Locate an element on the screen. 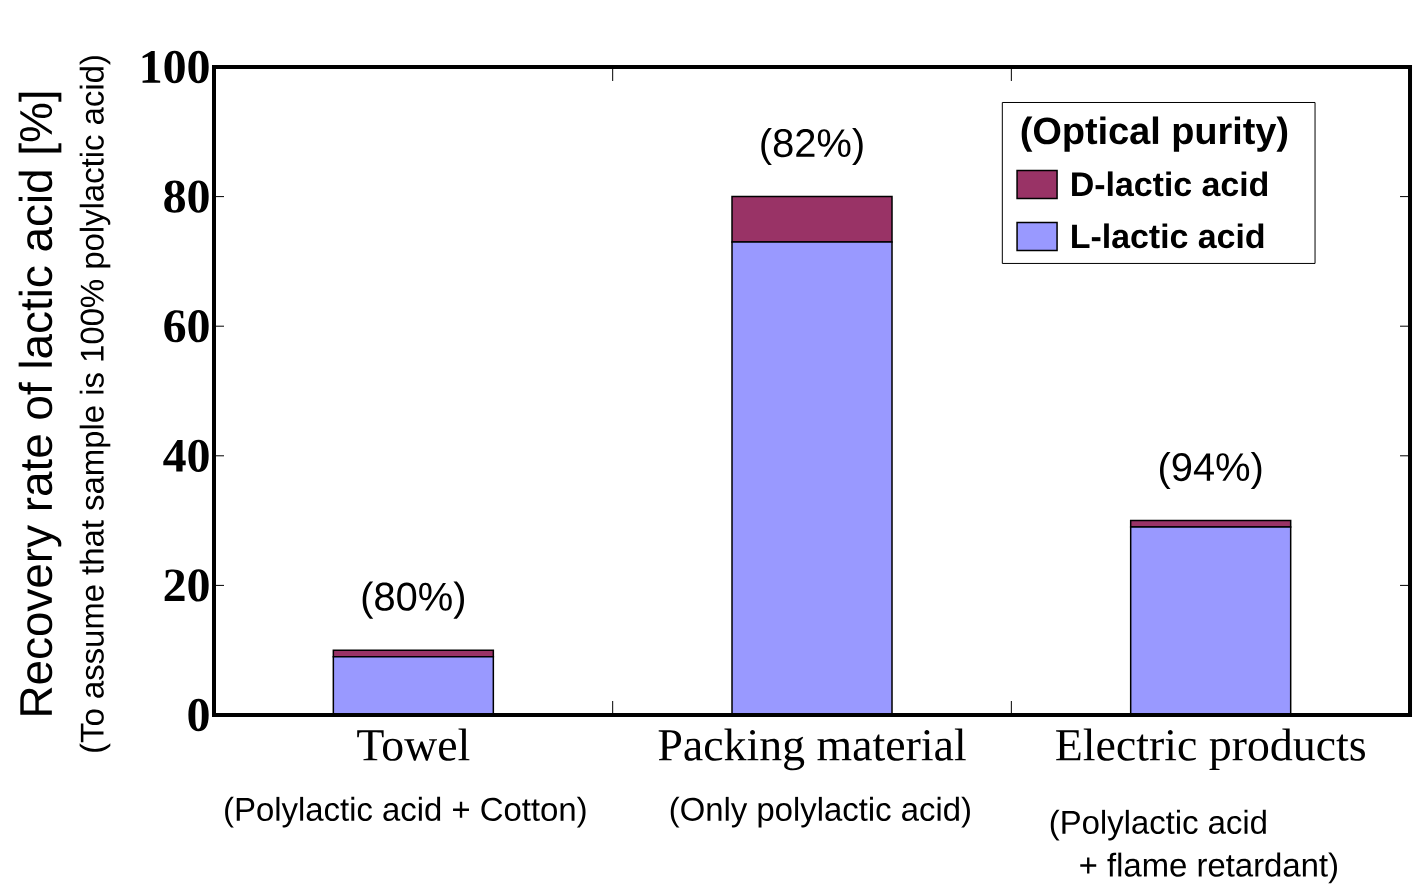 Image resolution: width=1413 pixels, height=885 pixels. legend-title: (Optical purity) is located at coordinates (1154, 134).